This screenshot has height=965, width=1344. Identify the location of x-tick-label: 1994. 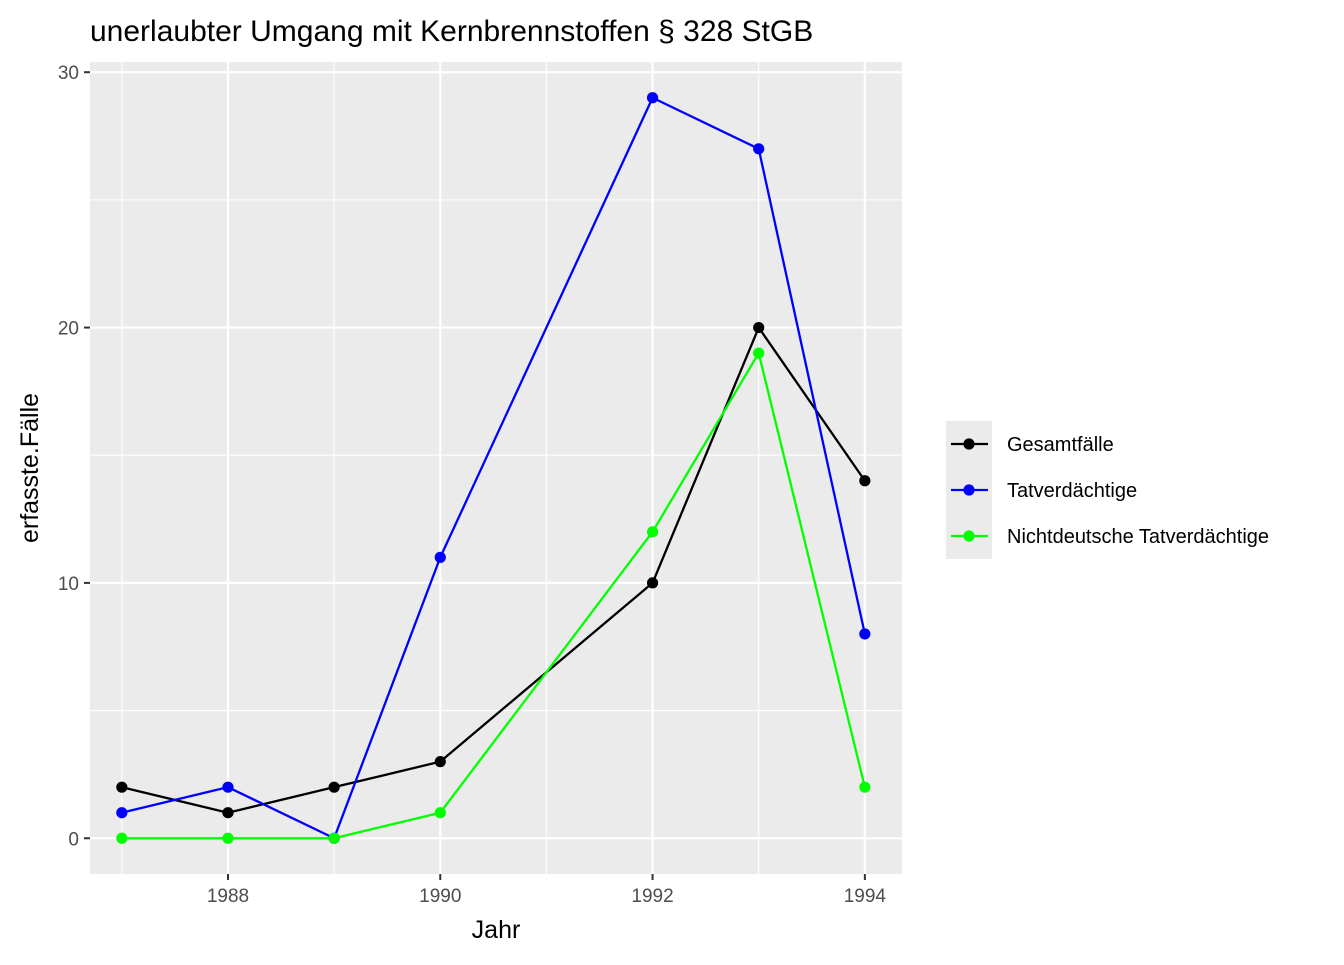
(865, 896).